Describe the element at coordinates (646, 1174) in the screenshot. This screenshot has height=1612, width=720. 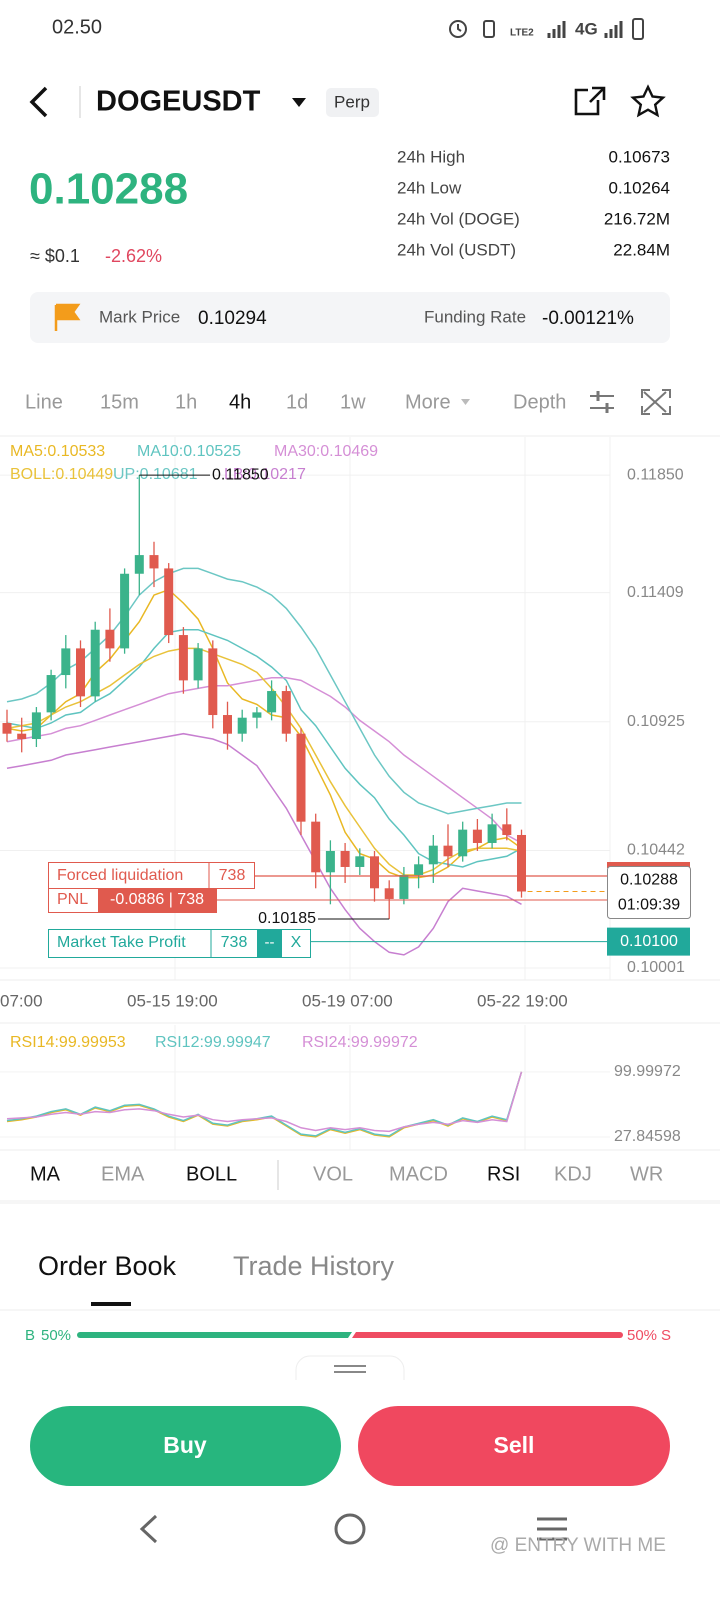
I see `indicator-tab: WR` at that location.